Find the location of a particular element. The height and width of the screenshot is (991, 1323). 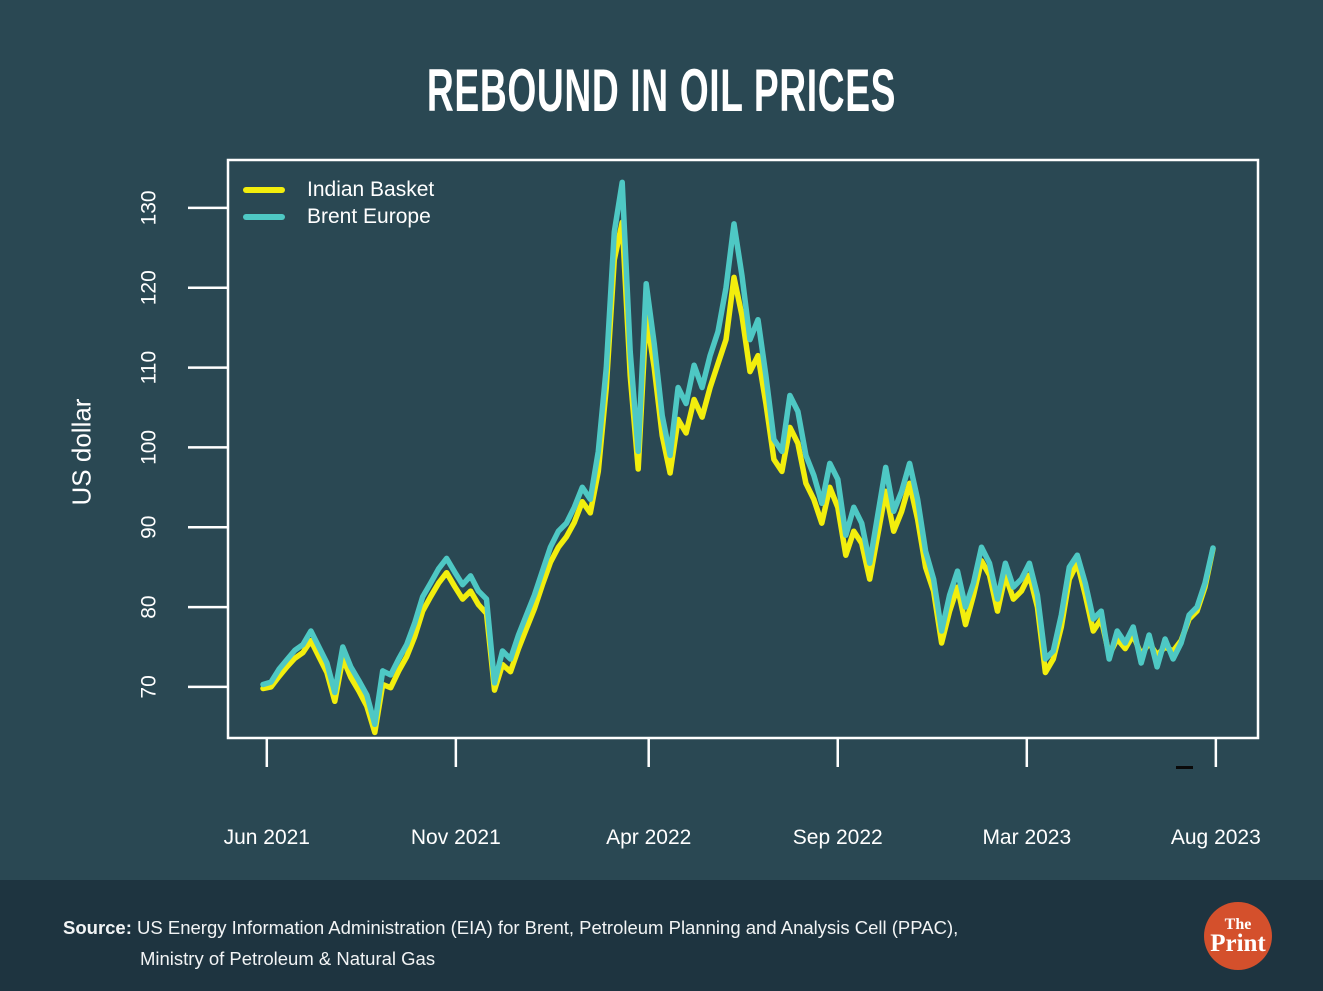

y-tick-label: 90 is located at coordinates (149, 527).